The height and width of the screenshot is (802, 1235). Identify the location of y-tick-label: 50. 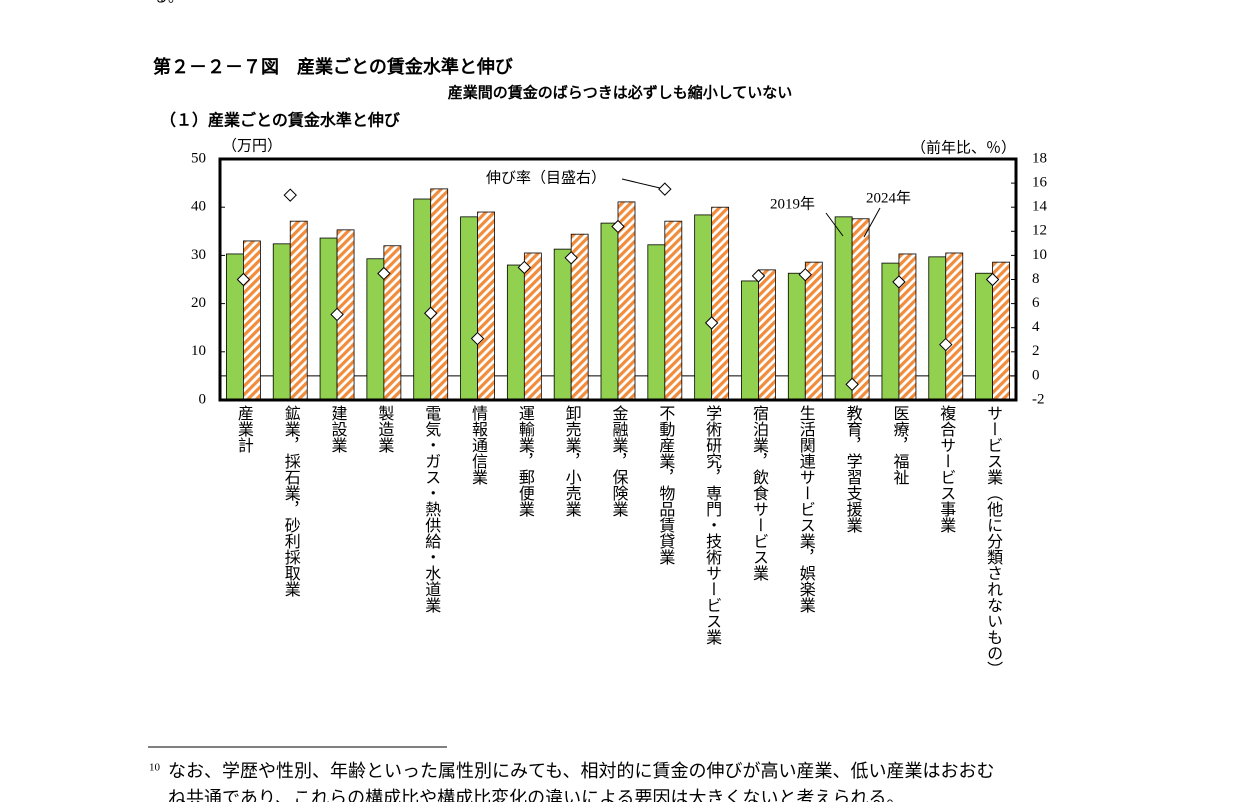
(198, 158).